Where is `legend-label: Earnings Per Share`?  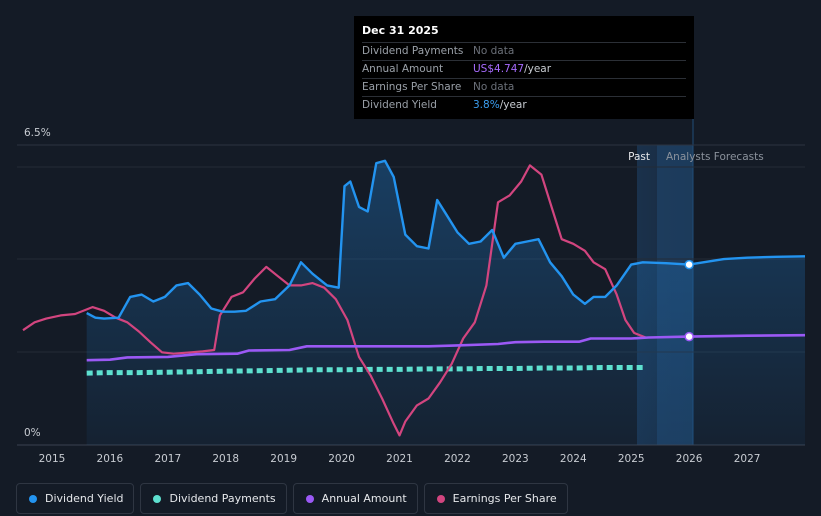 legend-label: Earnings Per Share is located at coordinates (504, 498).